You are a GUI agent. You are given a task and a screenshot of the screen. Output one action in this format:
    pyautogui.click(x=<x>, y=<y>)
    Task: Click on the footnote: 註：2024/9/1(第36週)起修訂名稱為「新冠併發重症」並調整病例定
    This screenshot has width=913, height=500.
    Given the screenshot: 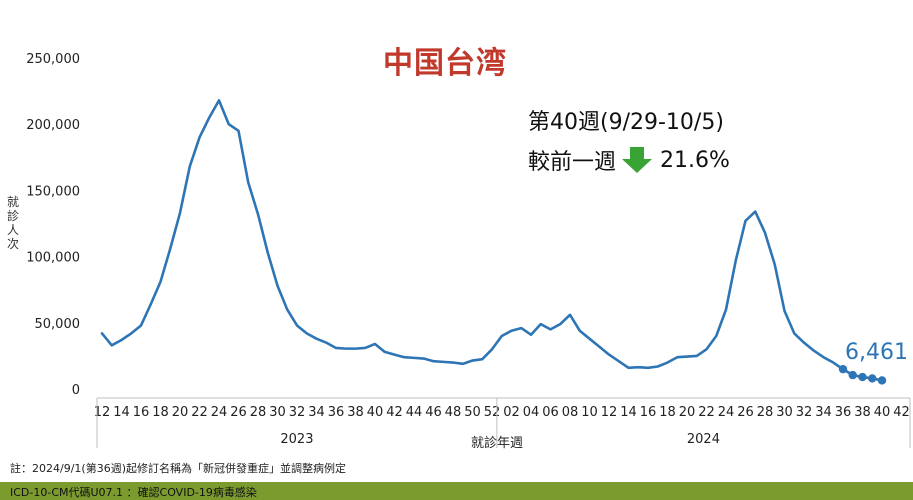 What is the action you would take?
    pyautogui.click(x=178, y=468)
    